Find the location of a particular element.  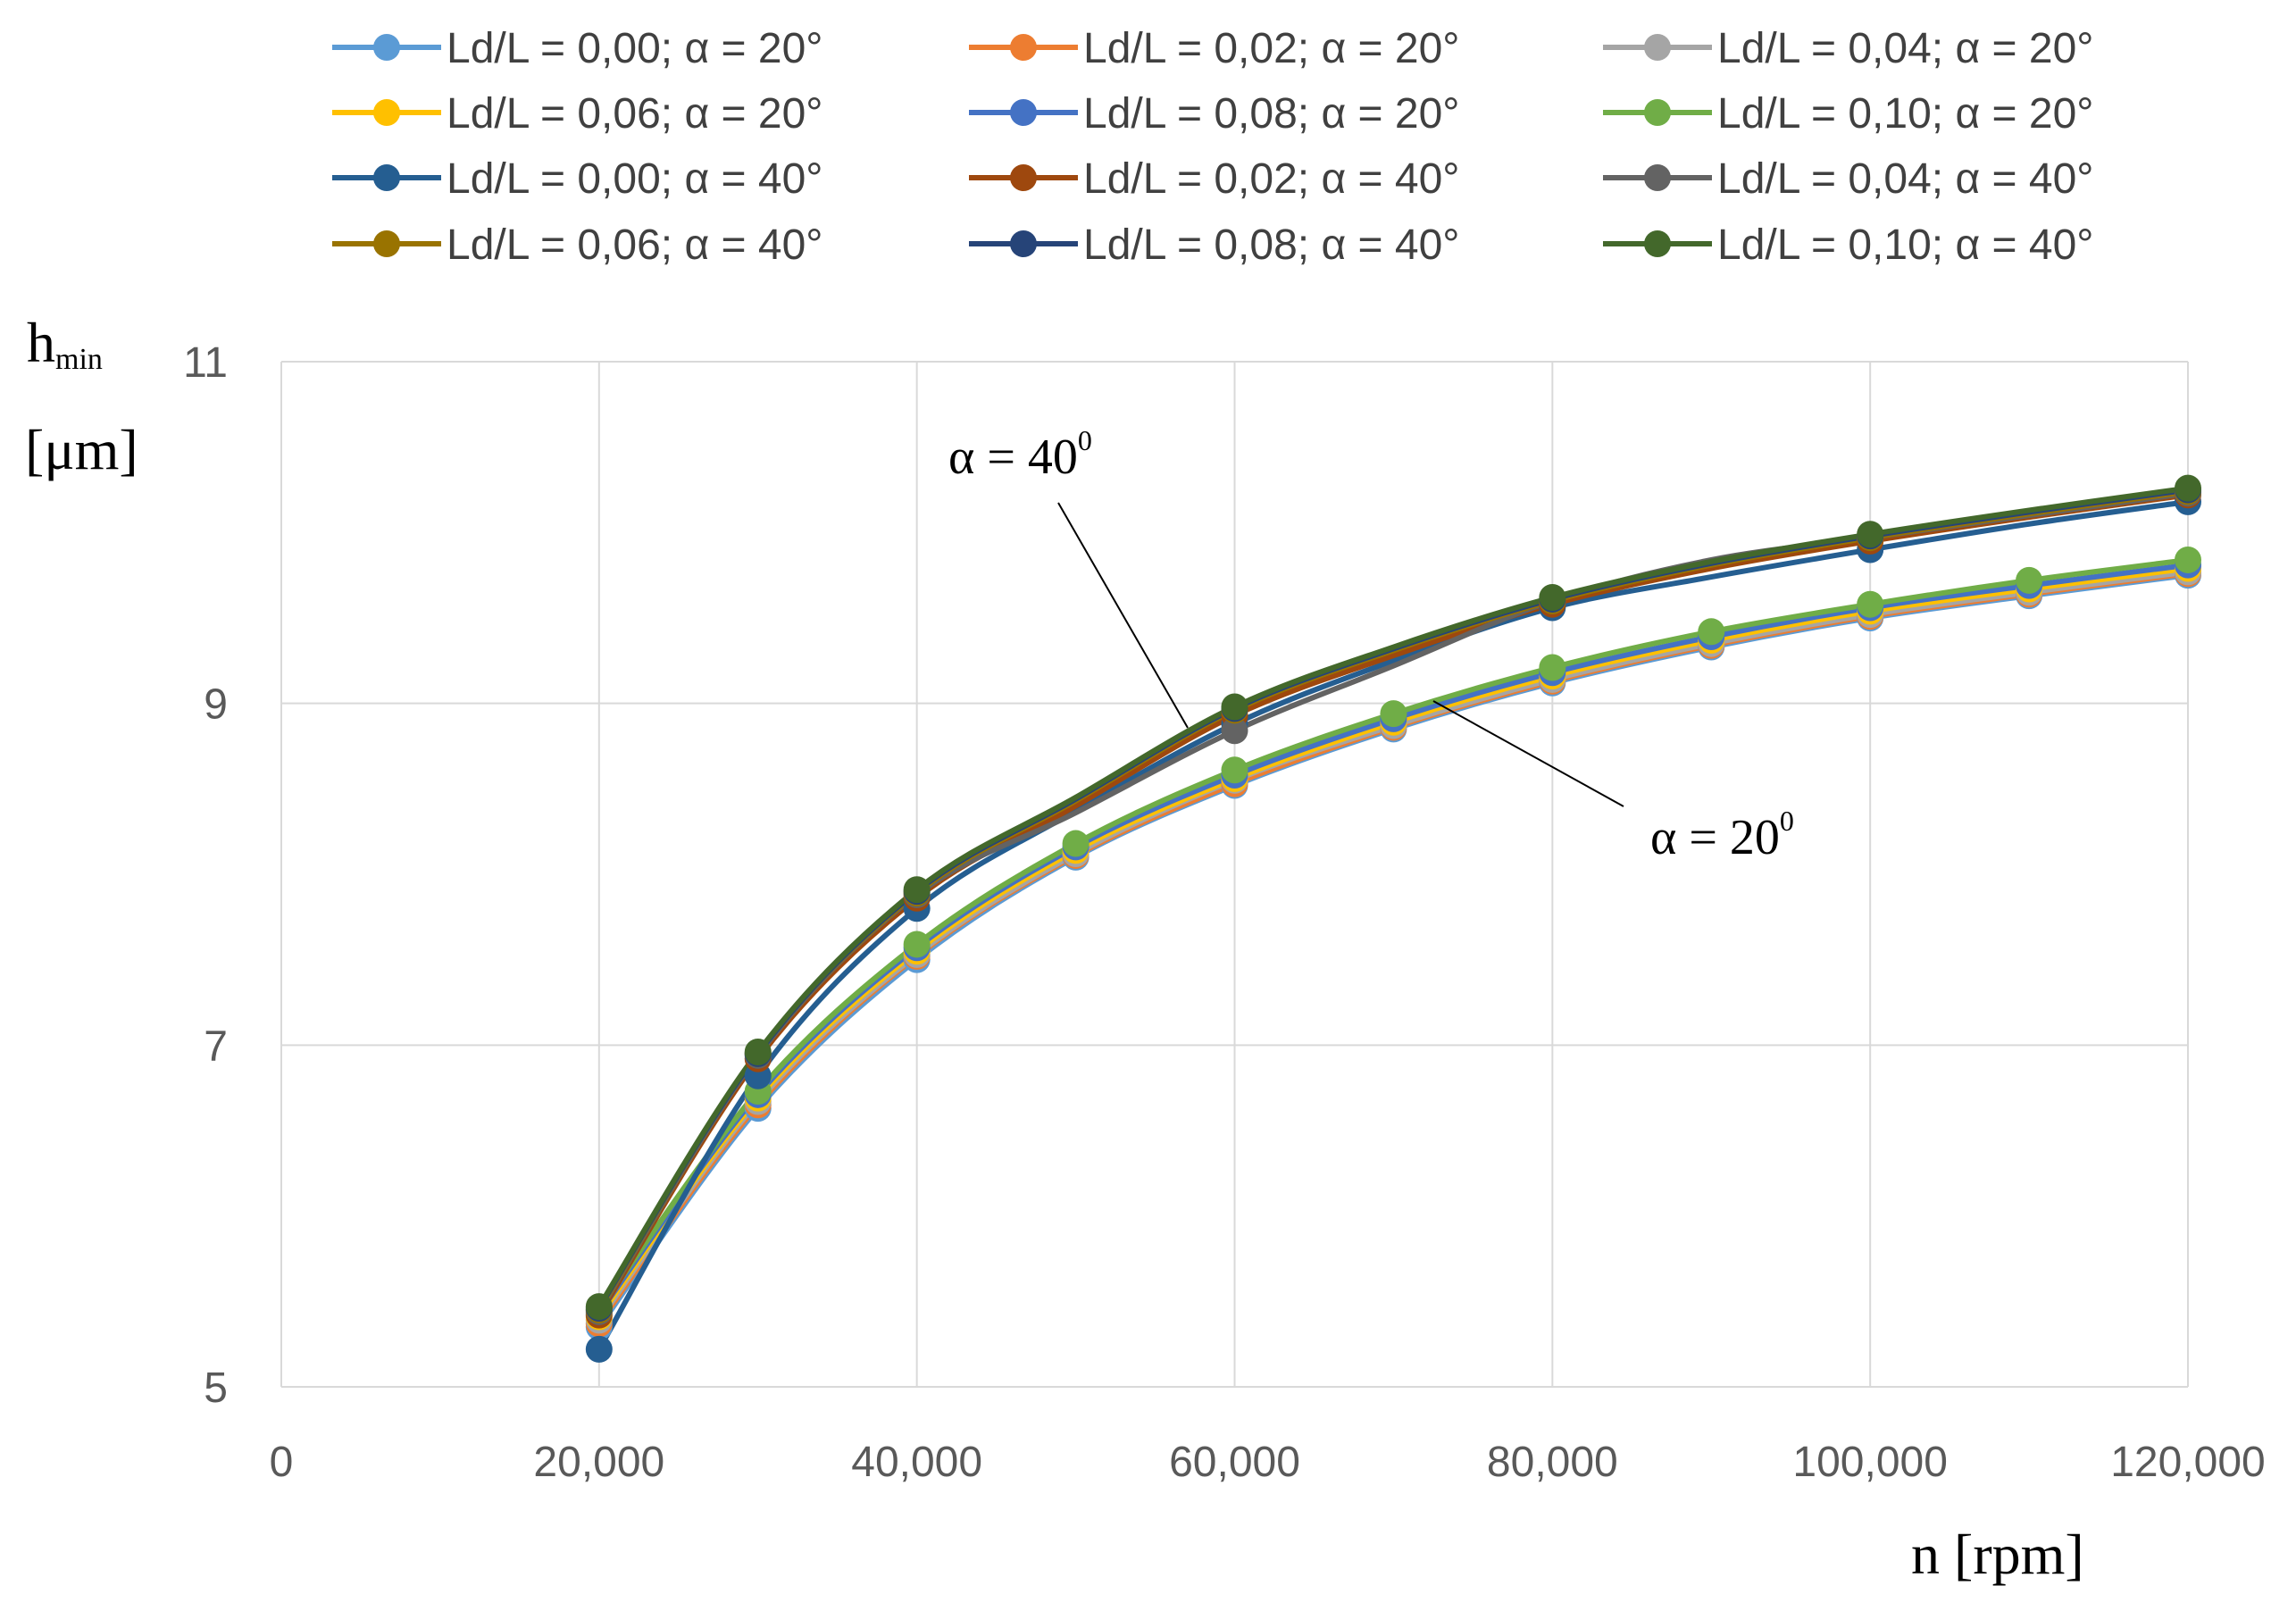

x-axis-title: n [rpm] is located at coordinates (1997, 1554).